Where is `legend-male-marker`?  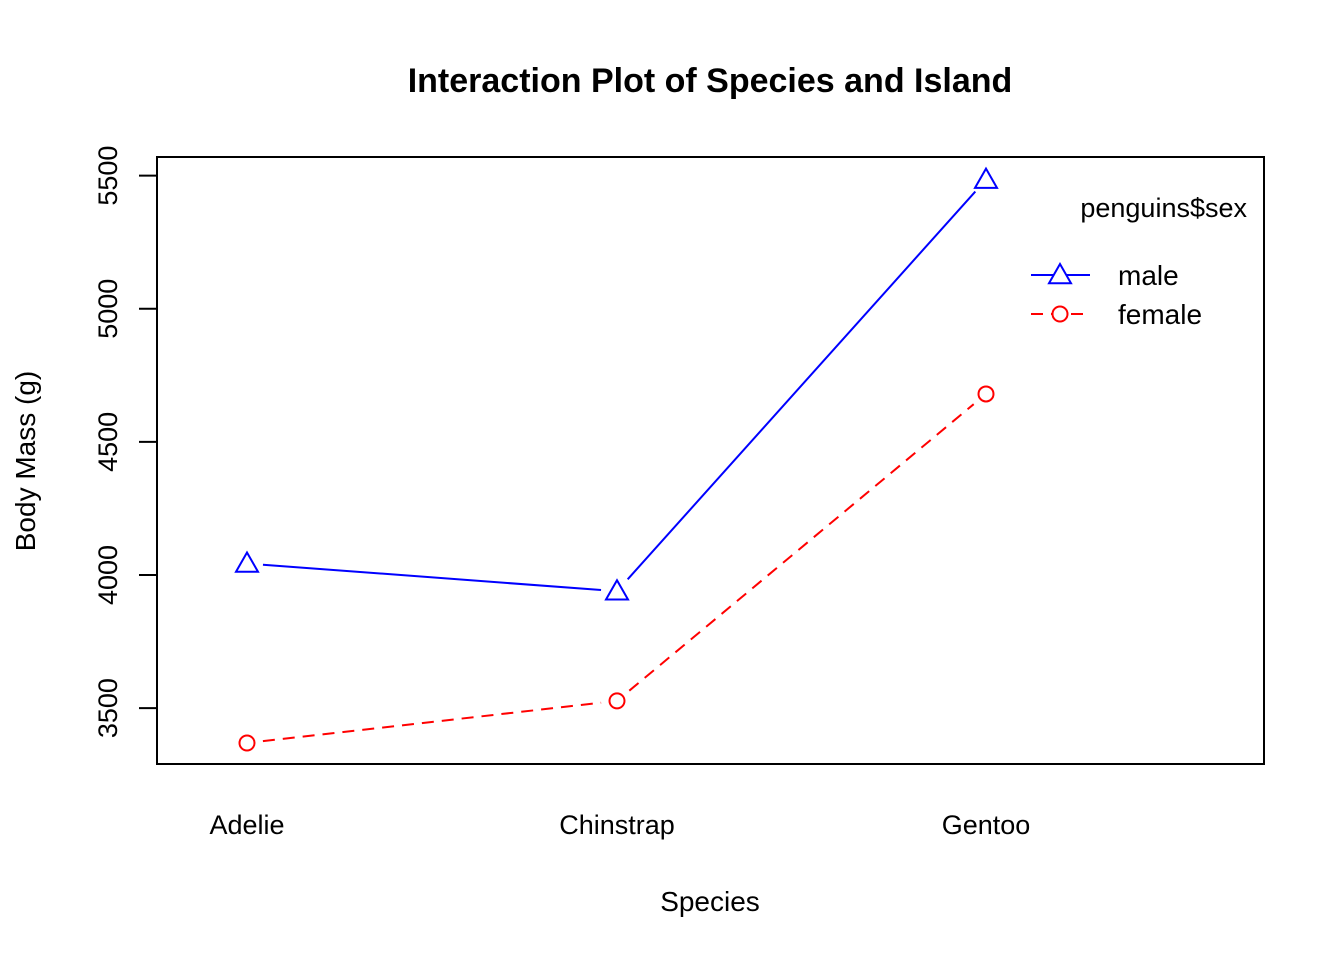
legend-male-marker is located at coordinates (1060, 273).